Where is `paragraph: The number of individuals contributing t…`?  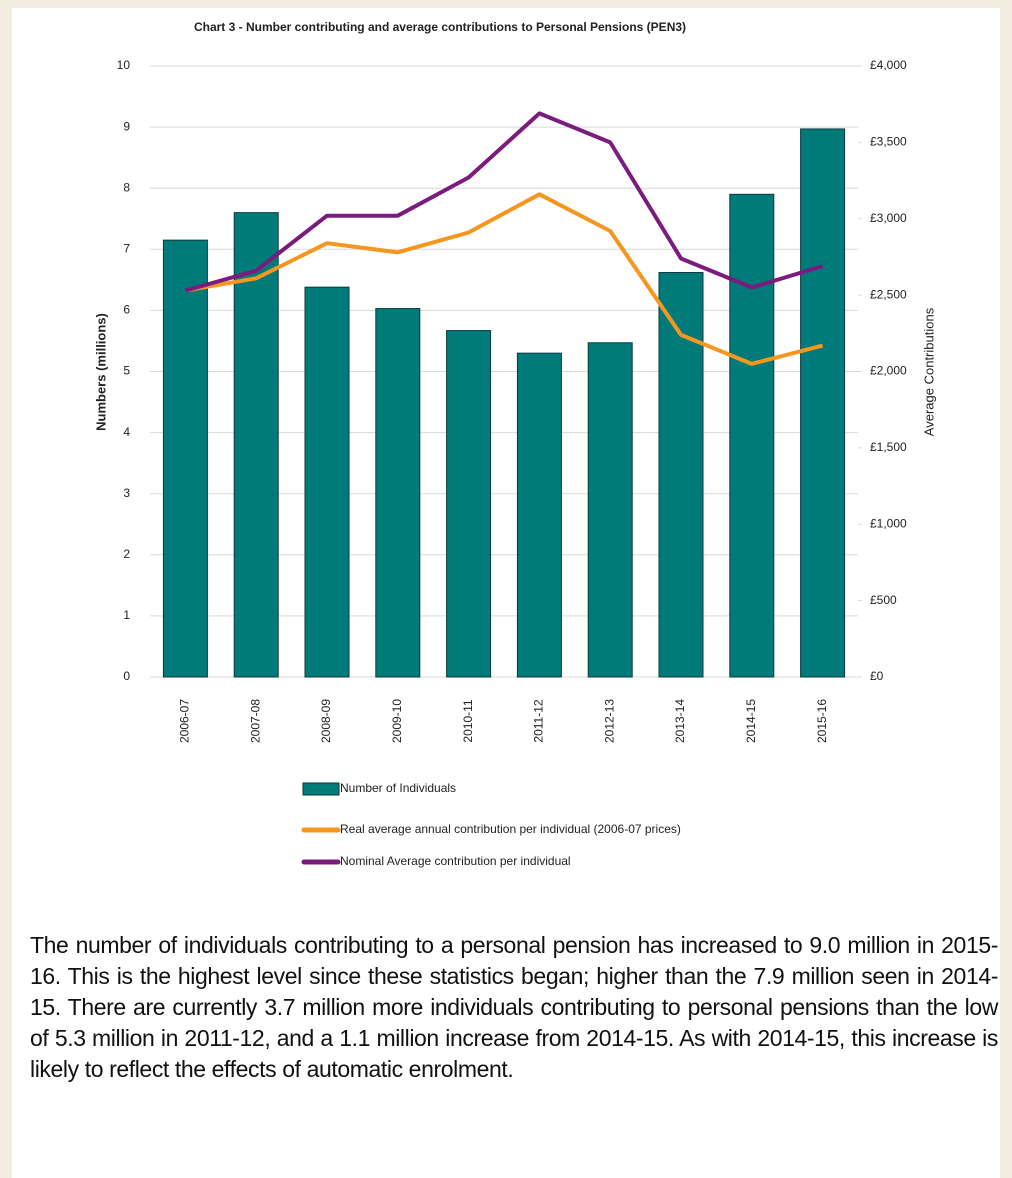
paragraph: The number of individuals contributing t… is located at coordinates (514, 1007).